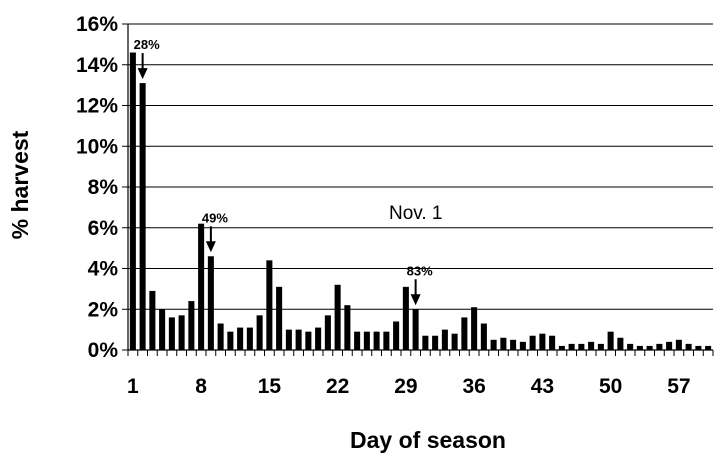  I want to click on y-tick-label: 0%, so click(103, 350).